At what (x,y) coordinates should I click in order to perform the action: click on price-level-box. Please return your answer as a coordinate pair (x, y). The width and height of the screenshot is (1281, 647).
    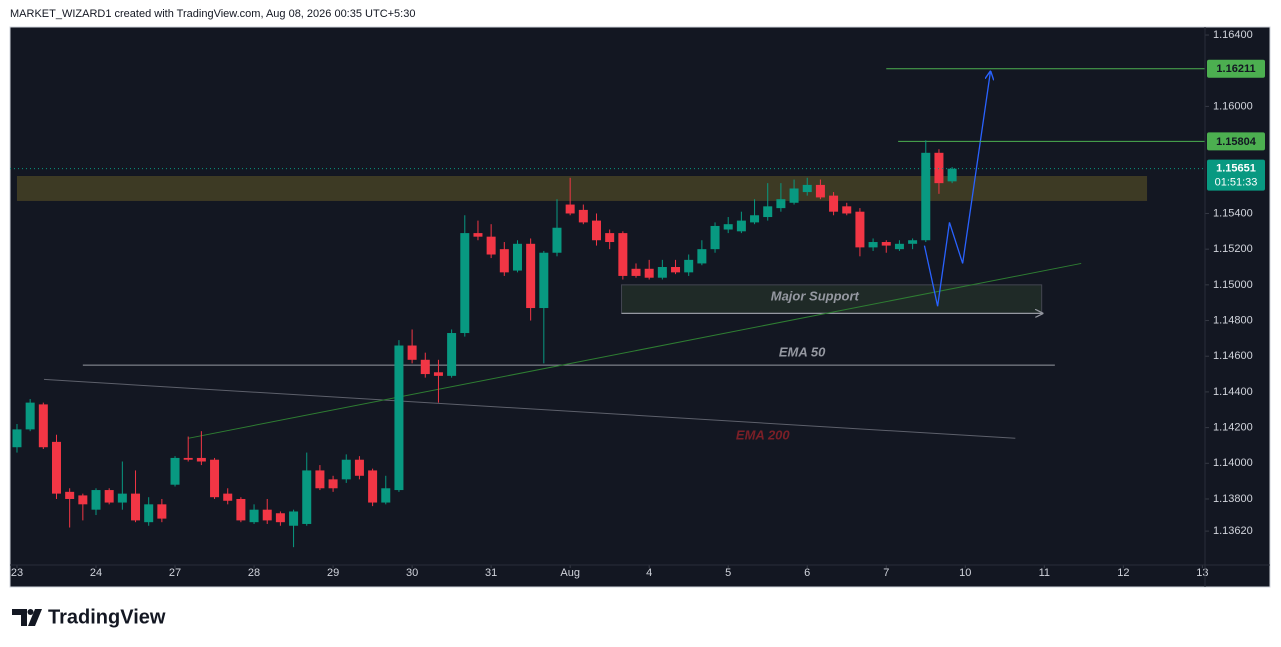
    Looking at the image, I should click on (1236, 141).